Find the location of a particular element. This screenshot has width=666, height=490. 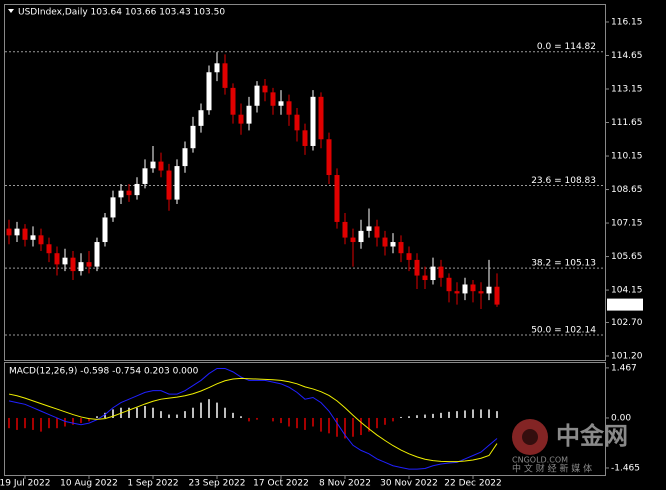

y-tick-label: 105.65 is located at coordinates (627, 257).